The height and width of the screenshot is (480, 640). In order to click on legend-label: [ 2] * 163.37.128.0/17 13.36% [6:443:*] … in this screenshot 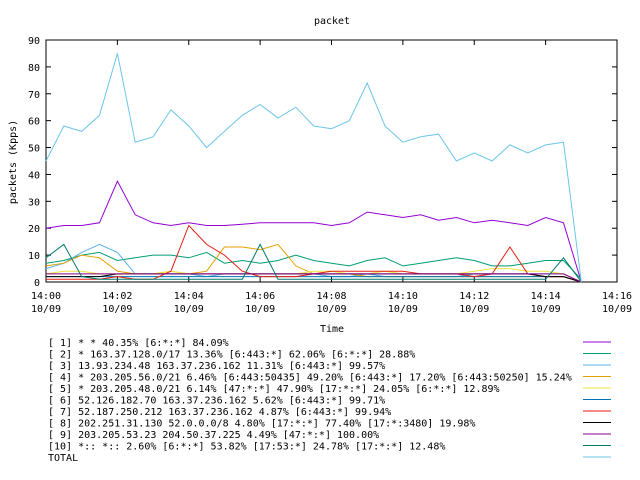, I will do `click(231, 355)`.